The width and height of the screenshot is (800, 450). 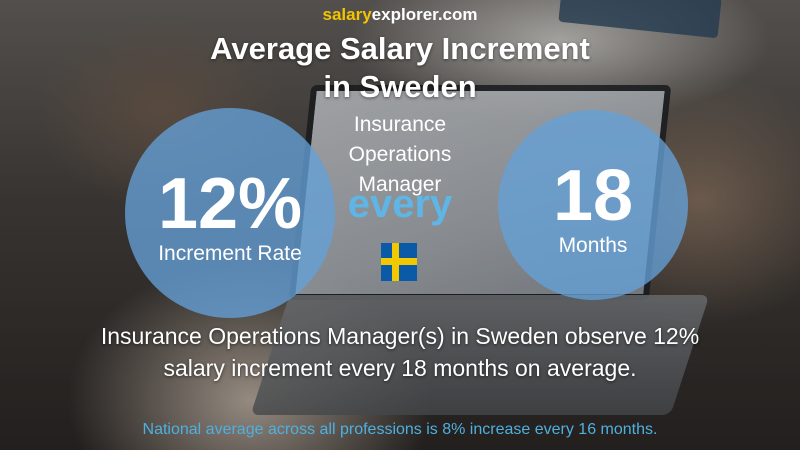 What do you see at coordinates (400, 204) in the screenshot?
I see `every-label: every` at bounding box center [400, 204].